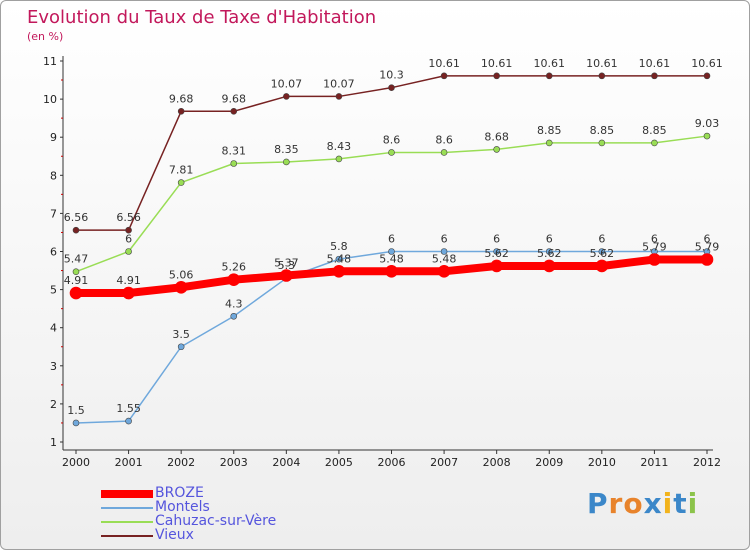 This screenshot has height=550, width=750. I want to click on y-tick-label: 3, so click(53, 366).